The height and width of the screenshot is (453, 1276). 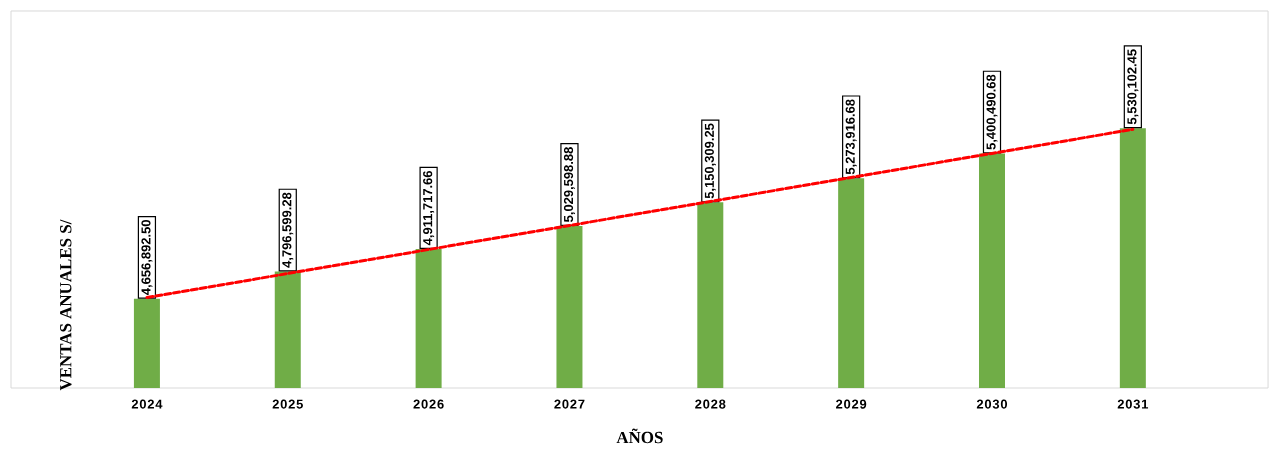 I want to click on x-tick-label: 2030, so click(x=992, y=404).